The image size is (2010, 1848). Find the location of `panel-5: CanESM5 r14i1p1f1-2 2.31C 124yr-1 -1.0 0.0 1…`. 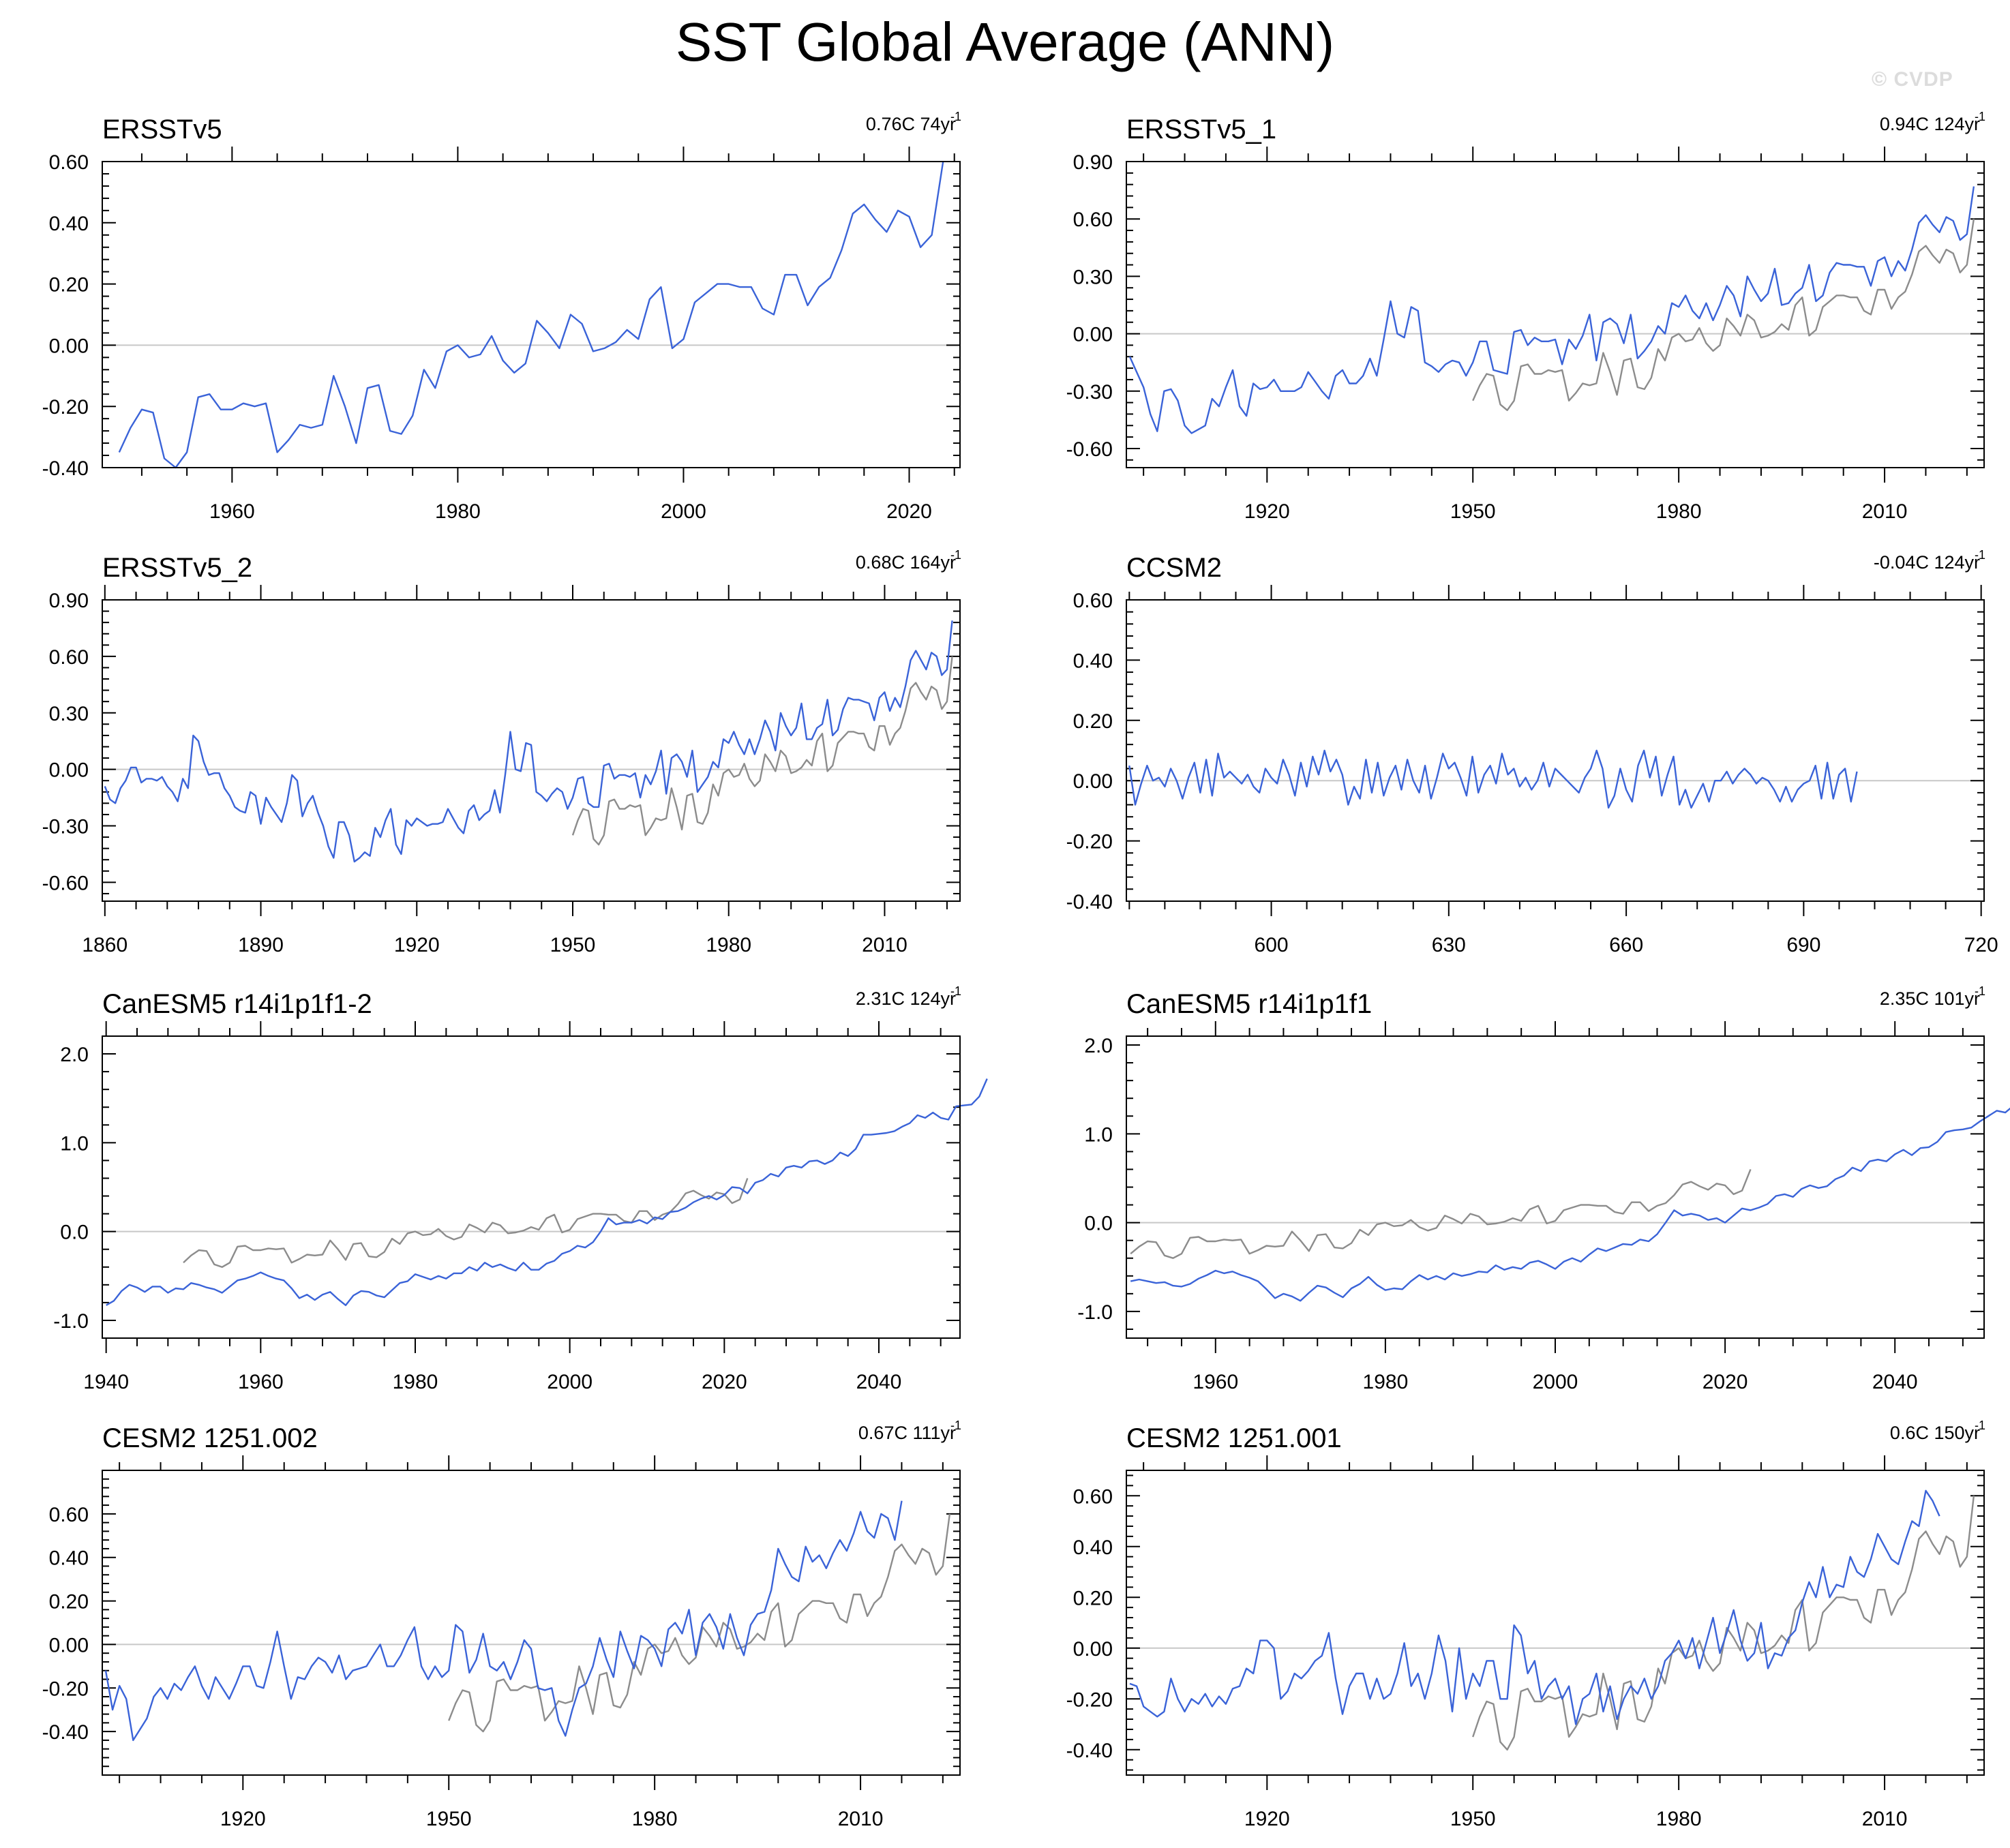

panel-5: CanESM5 r14i1p1f1-2 2.31C 124yr-1 -1.0 0.0 1… is located at coordinates (520, 1188).